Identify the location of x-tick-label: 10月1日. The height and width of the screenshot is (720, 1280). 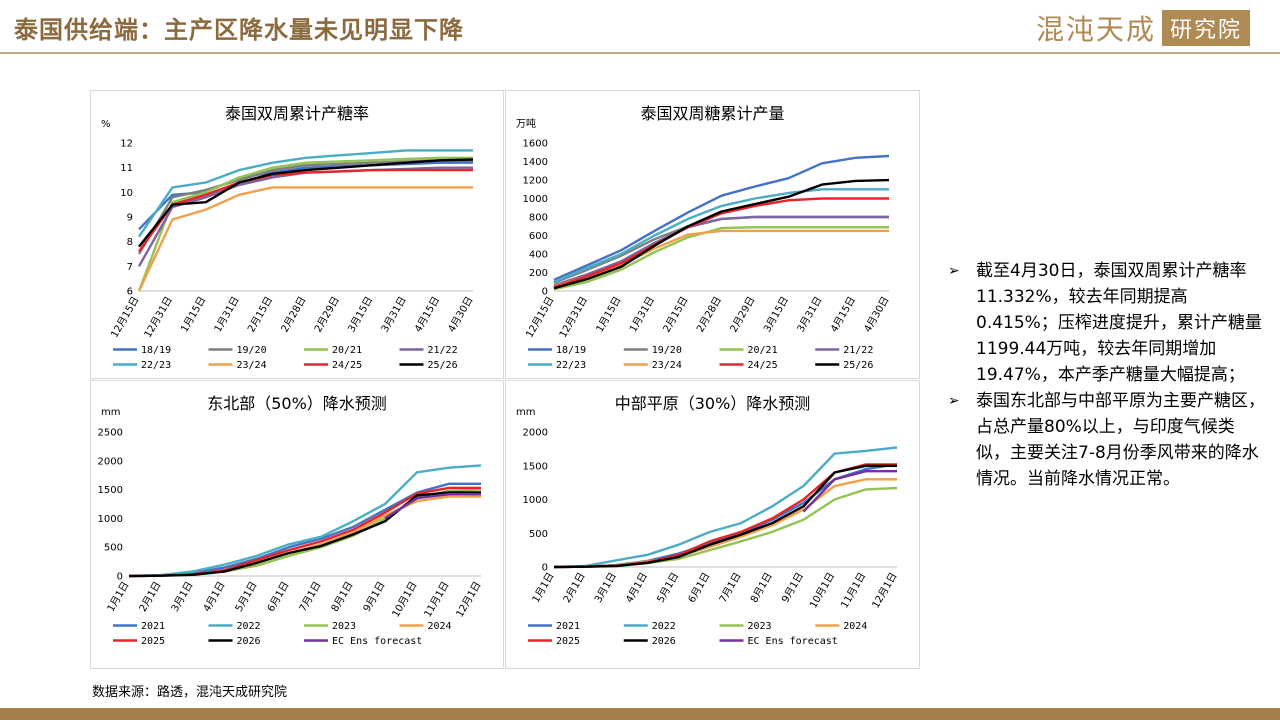
(405, 600).